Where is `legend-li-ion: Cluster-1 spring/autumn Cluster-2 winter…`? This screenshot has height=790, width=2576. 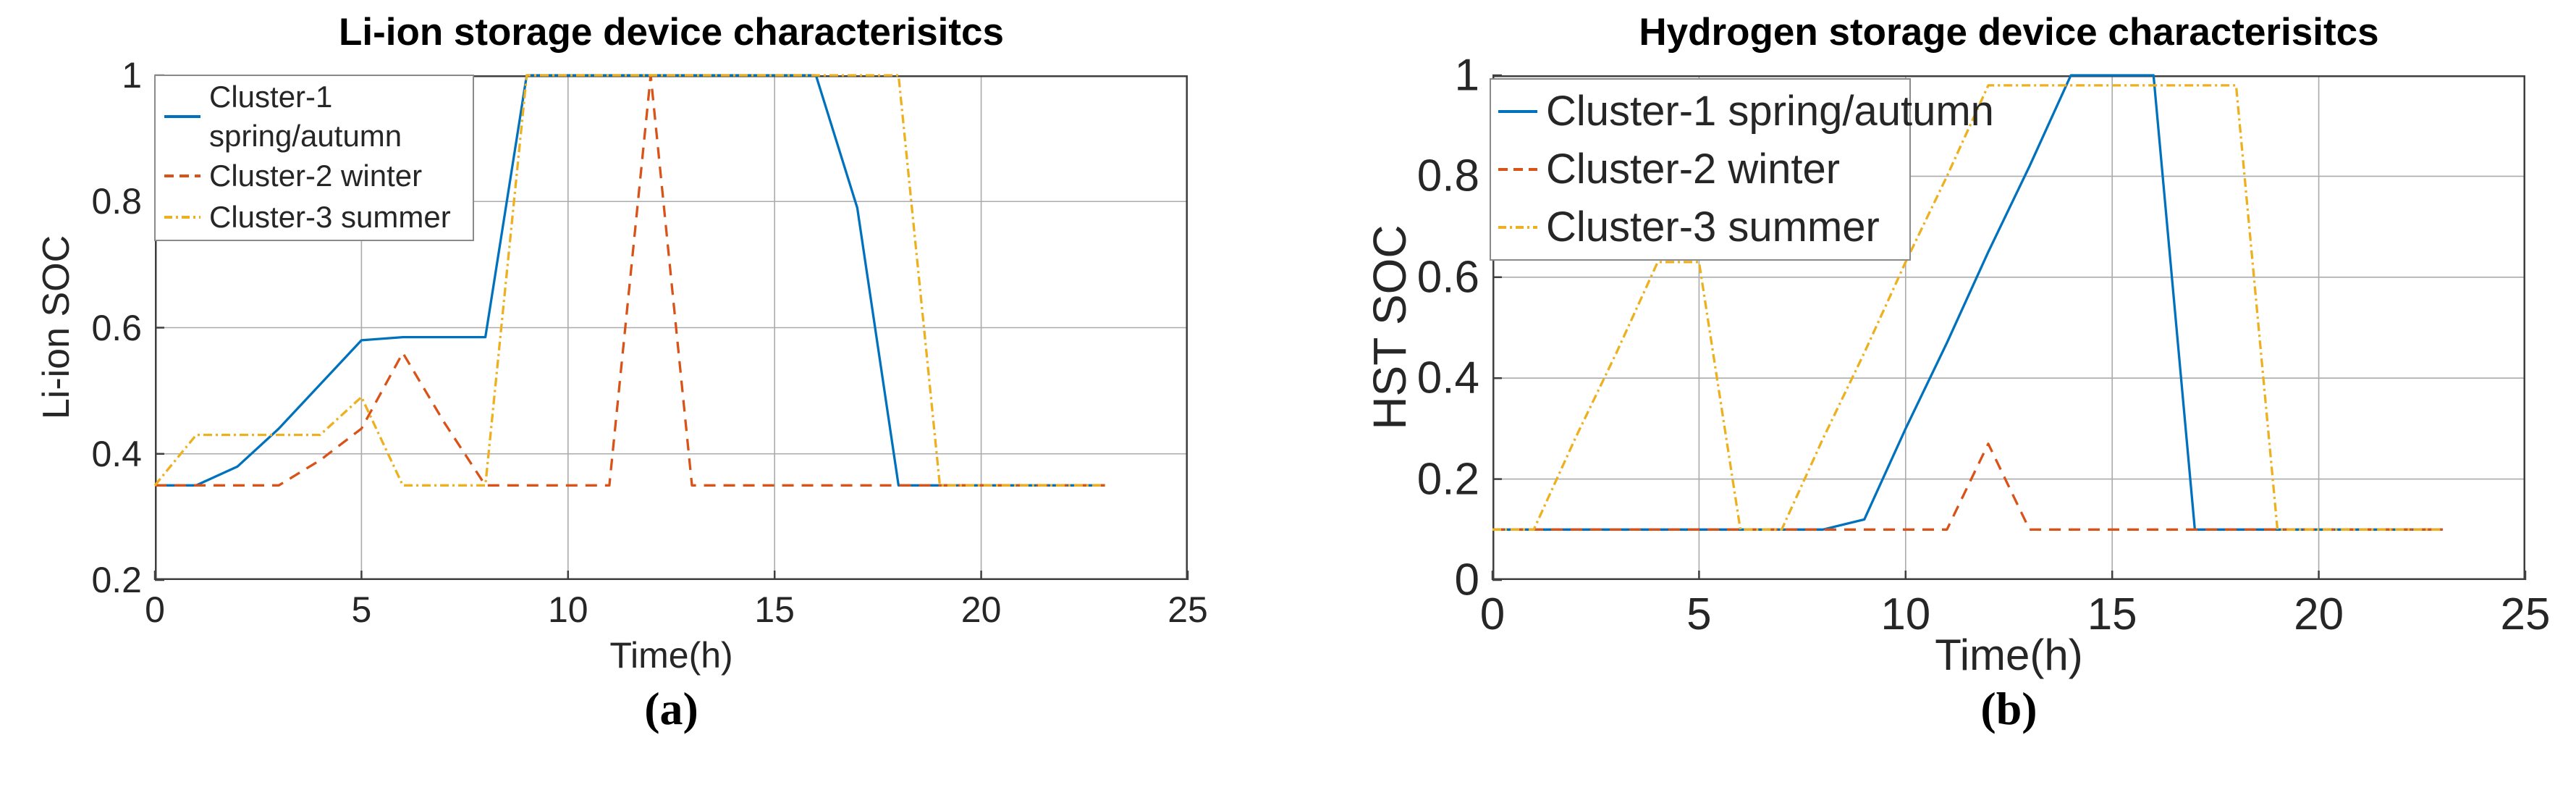
legend-li-ion: Cluster-1 spring/autumn Cluster-2 winter… is located at coordinates (314, 158).